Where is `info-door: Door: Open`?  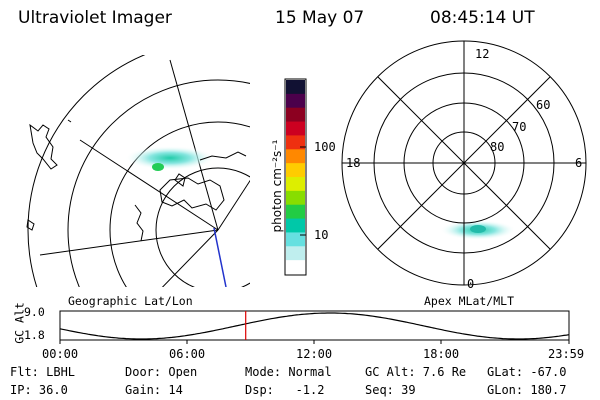
info-door: Door: Open is located at coordinates (161, 372).